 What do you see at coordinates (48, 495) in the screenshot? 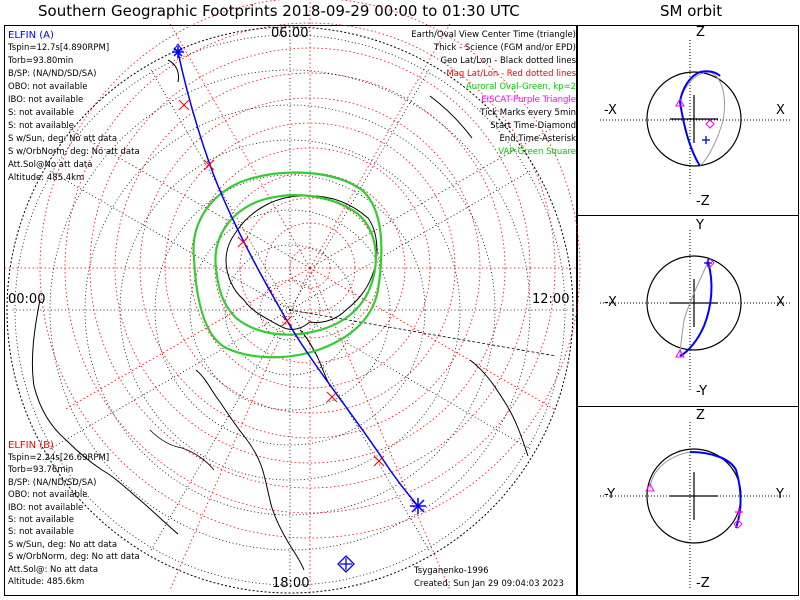
I see `elfin-b-line: OBO: not available` at bounding box center [48, 495].